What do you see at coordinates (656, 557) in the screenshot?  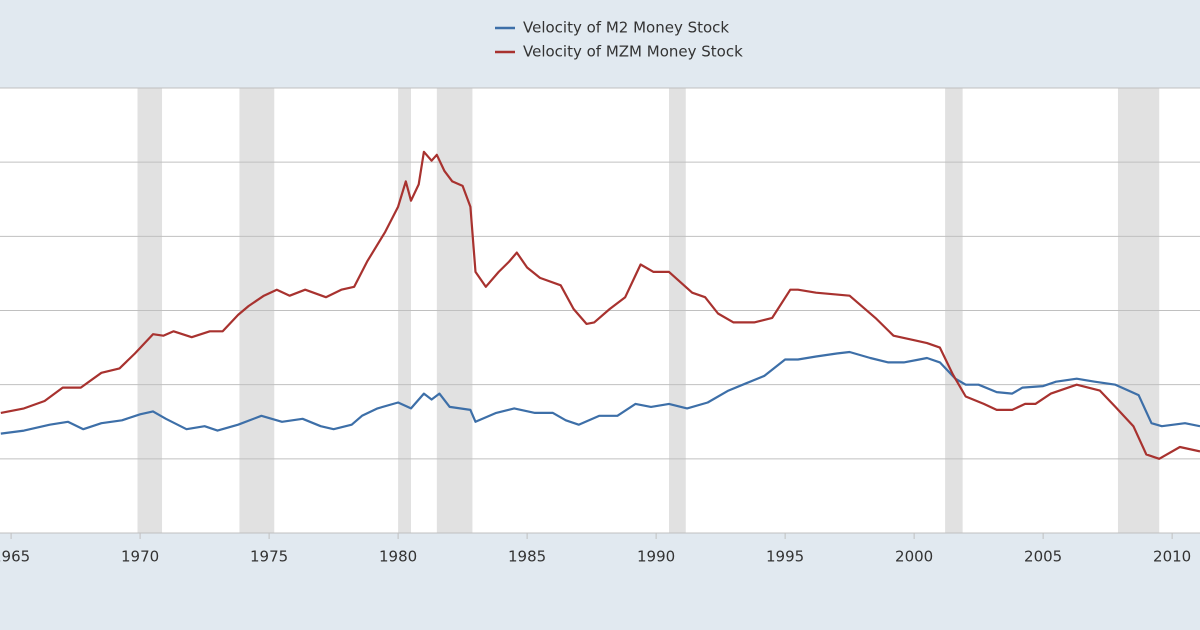 I see `x-tick-label: 1990` at bounding box center [656, 557].